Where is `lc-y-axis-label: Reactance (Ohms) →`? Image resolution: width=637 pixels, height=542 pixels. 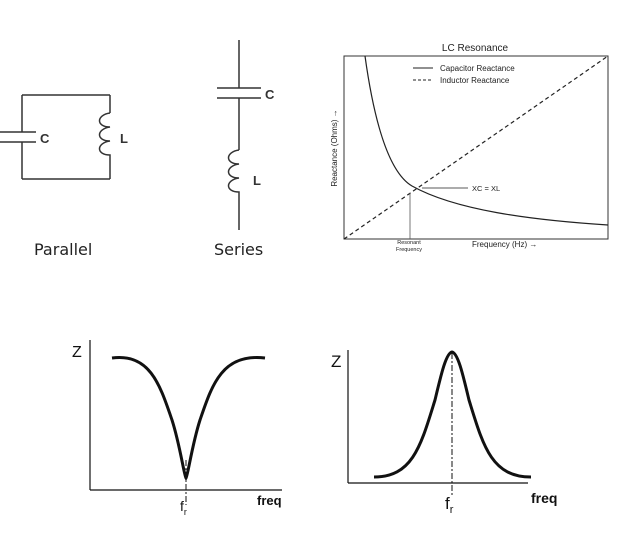 lc-y-axis-label: Reactance (Ohms) → is located at coordinates (334, 147).